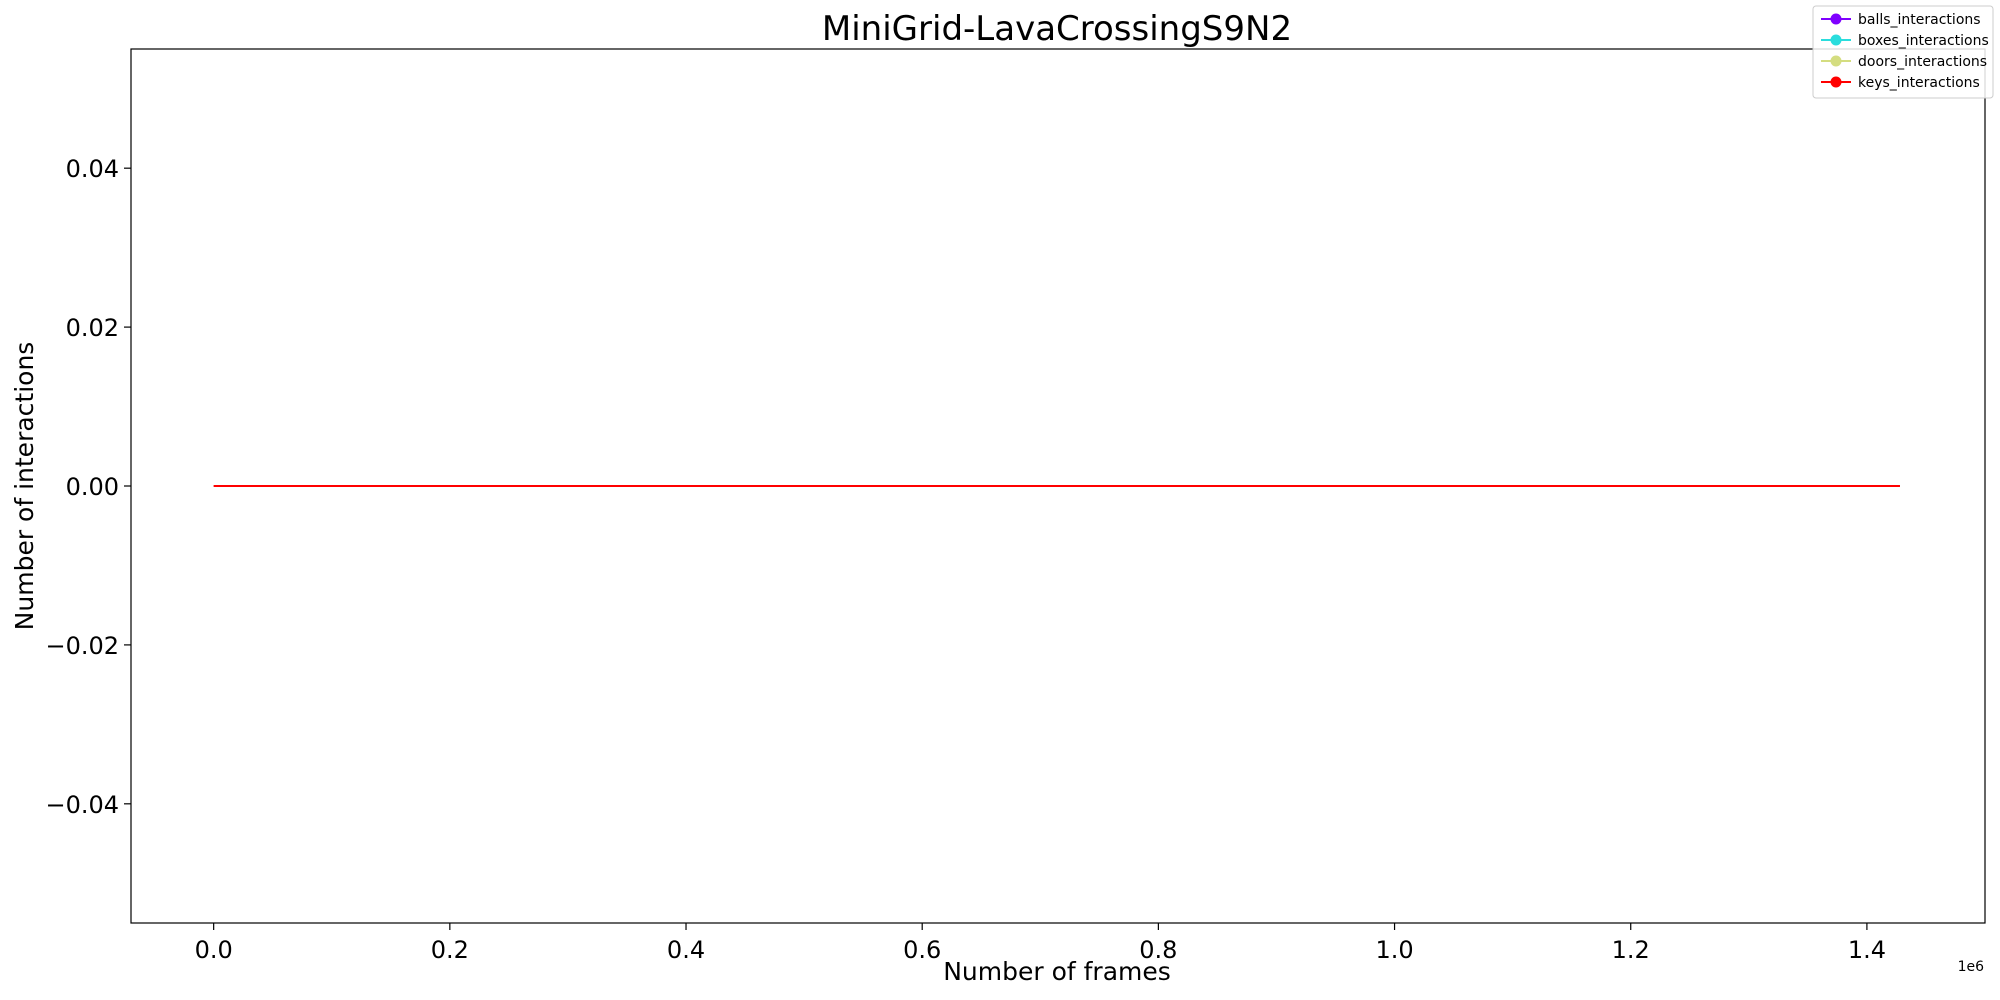 The image size is (2000, 1000). I want to click on legend-entry: balls_interactions, so click(1901, 20).